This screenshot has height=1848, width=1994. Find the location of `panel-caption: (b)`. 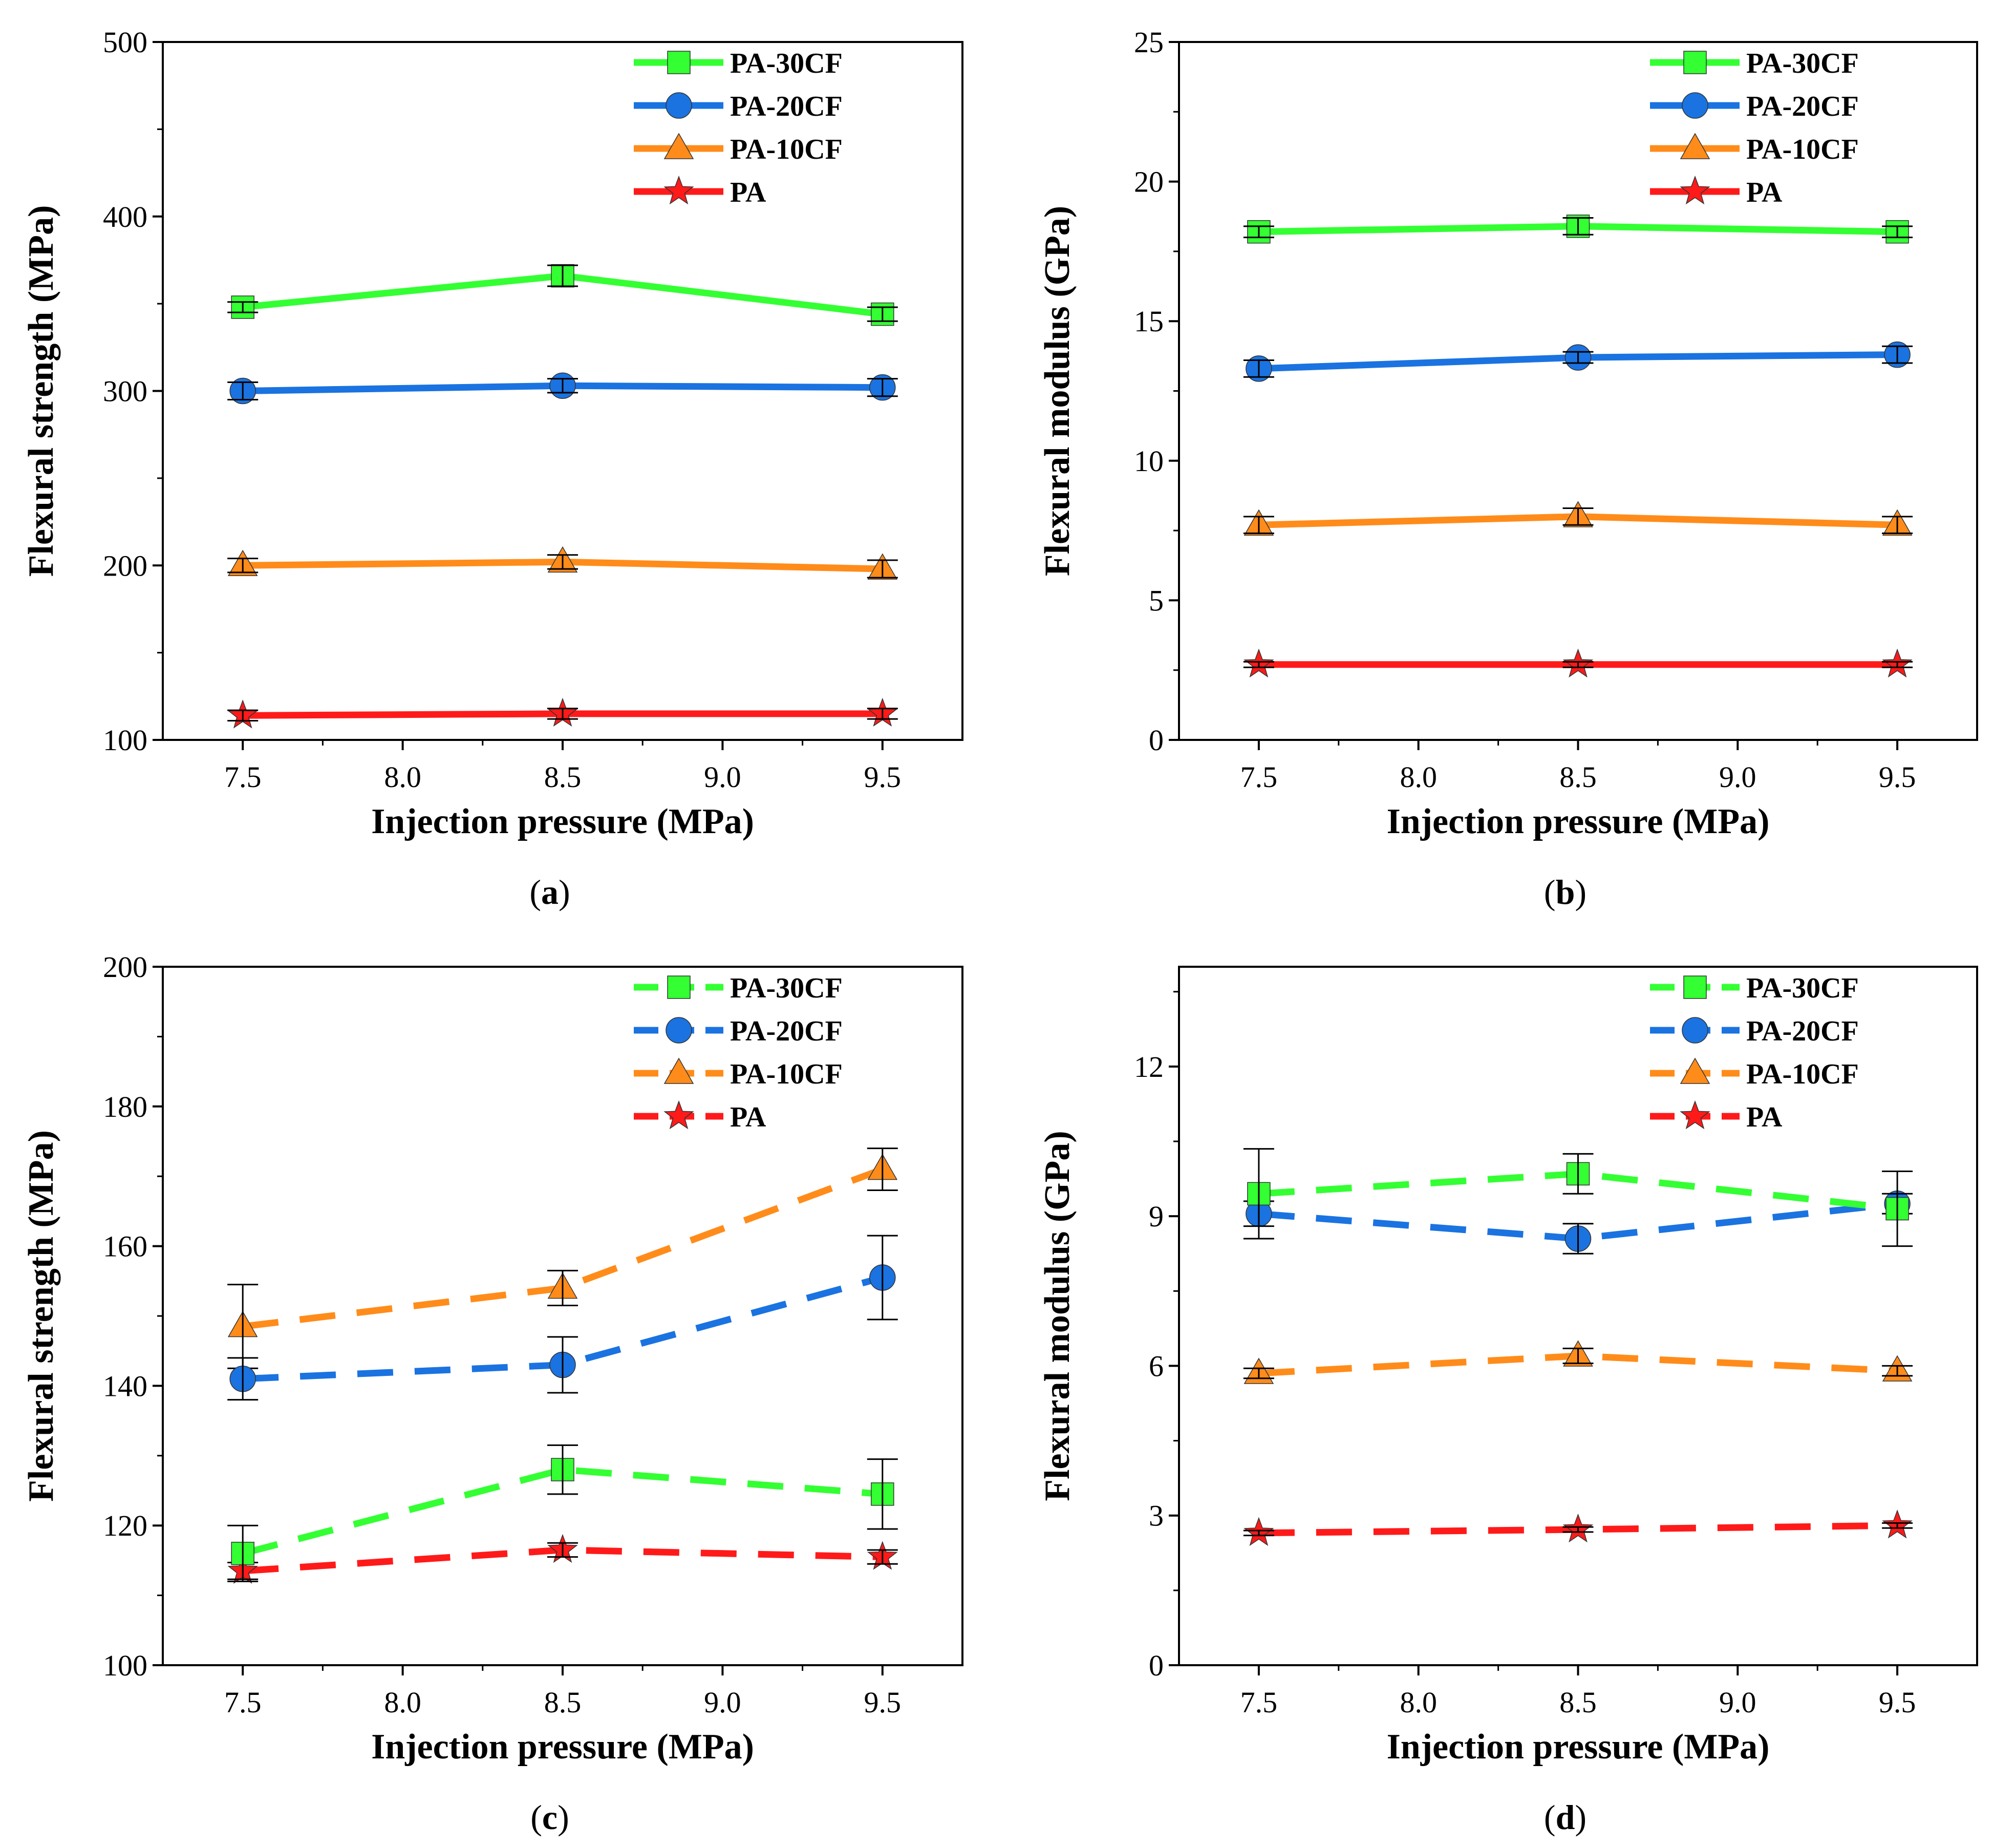

panel-caption: (b) is located at coordinates (1565, 892).